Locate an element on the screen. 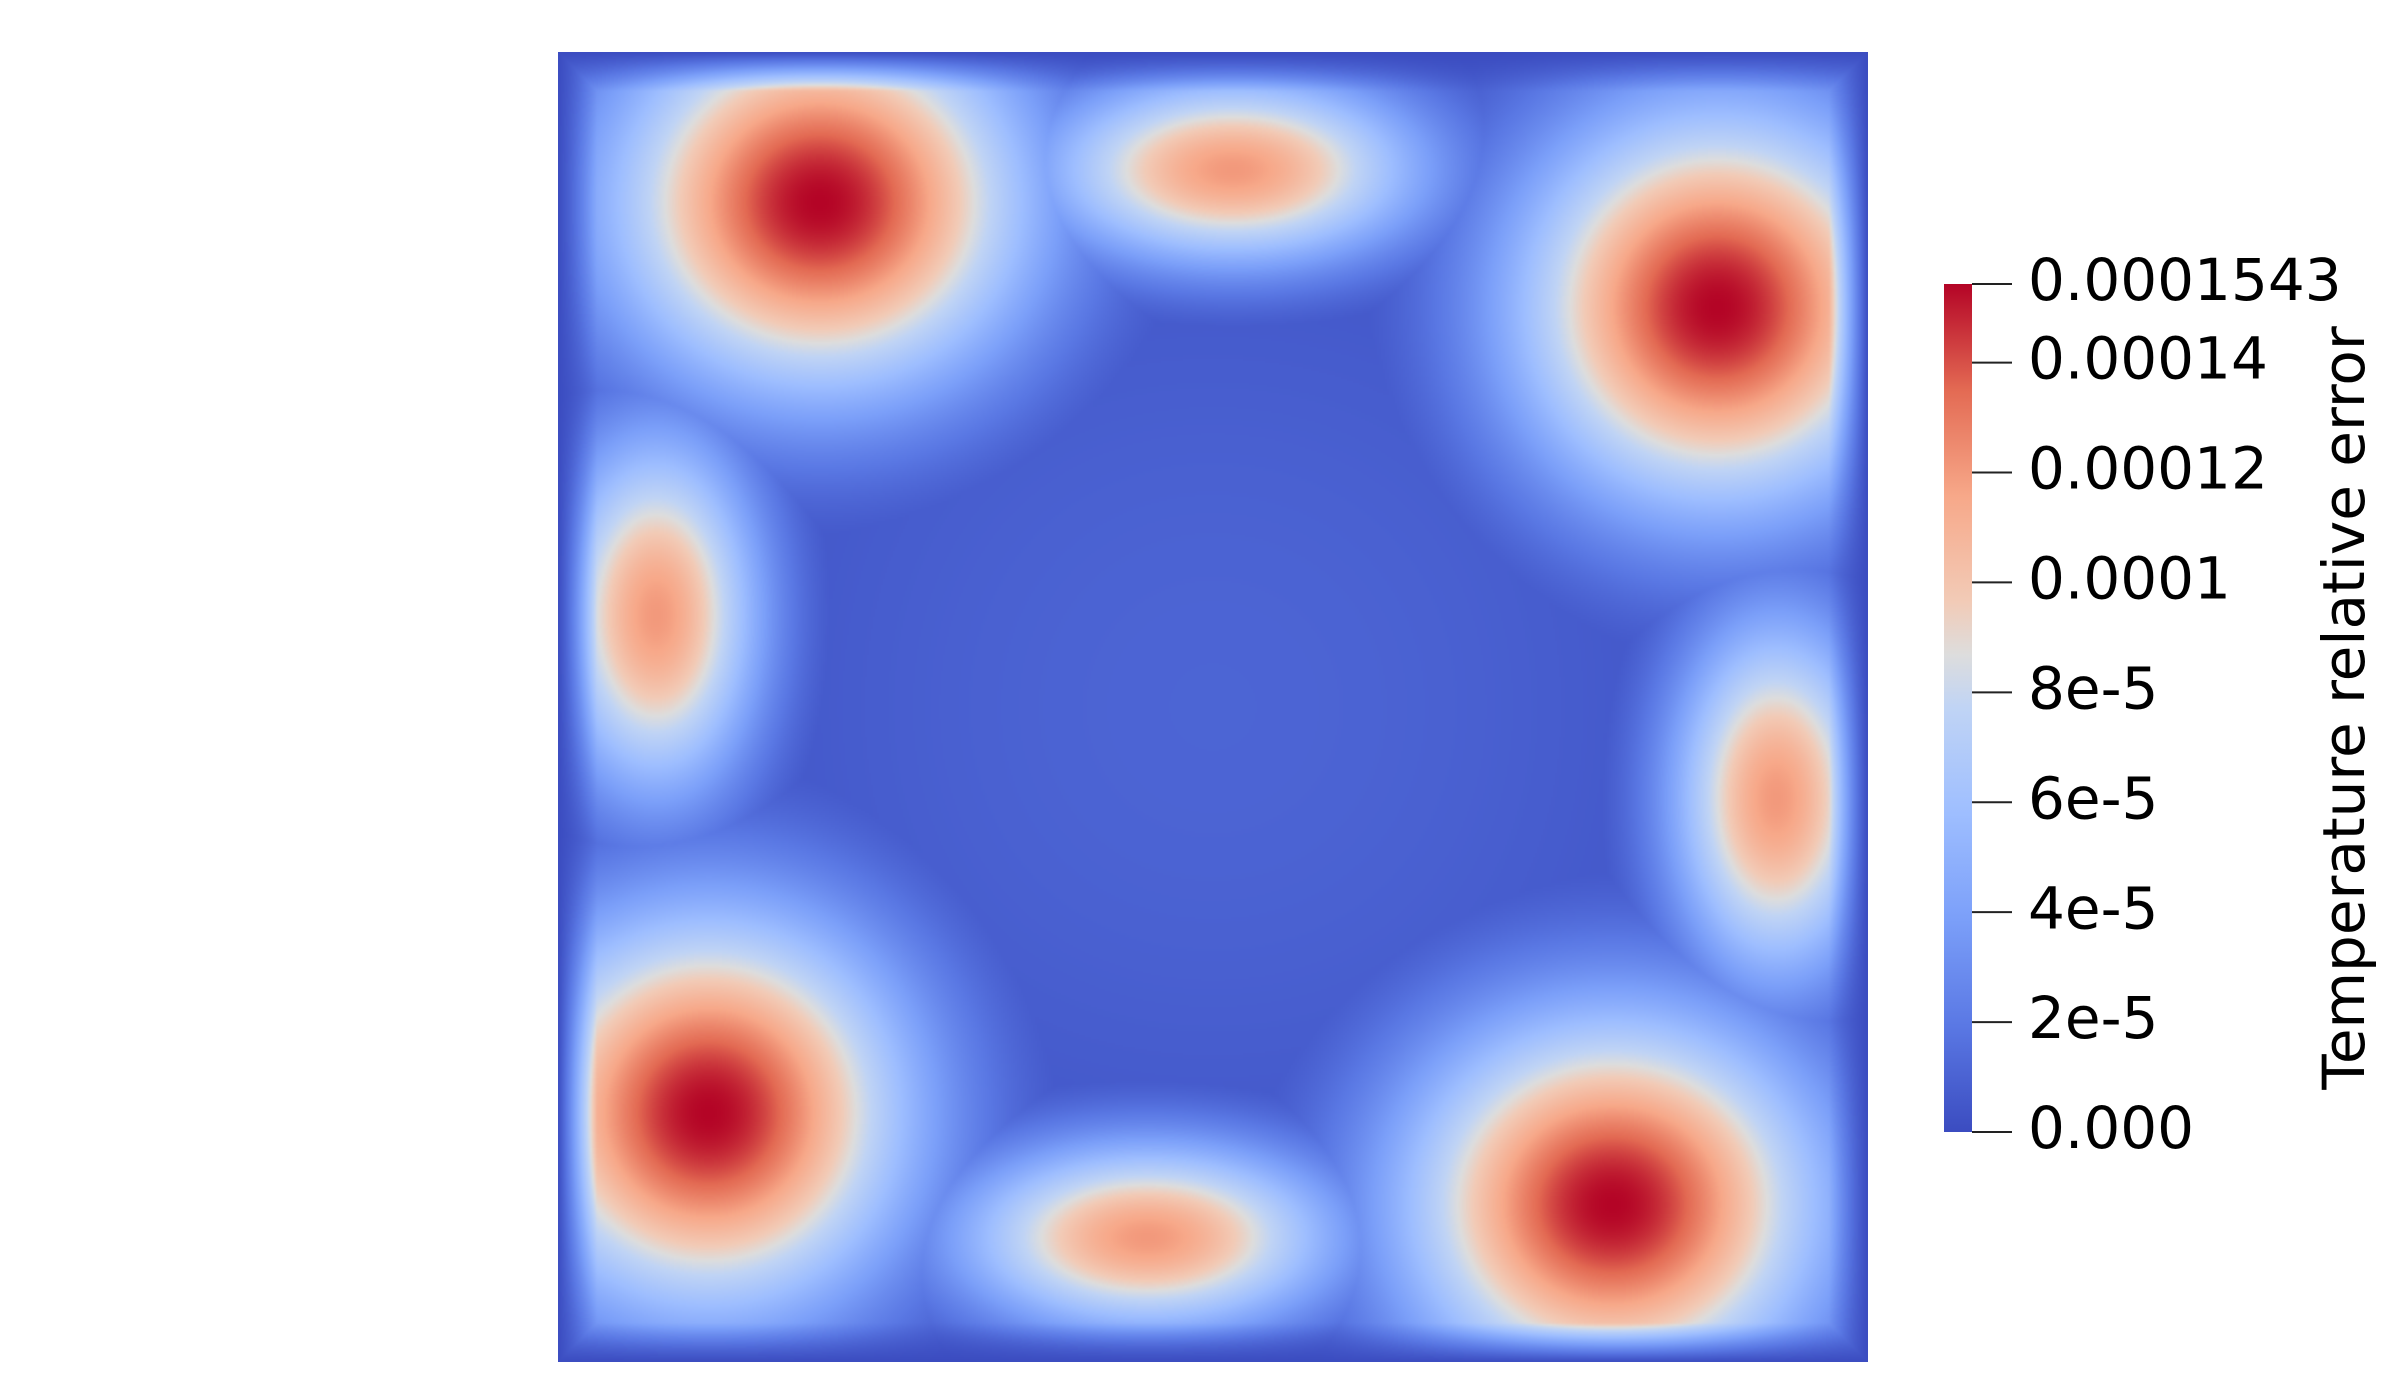 The height and width of the screenshot is (1400, 2400). colorbar-tick-label: 0.0001543 is located at coordinates (2185, 280).